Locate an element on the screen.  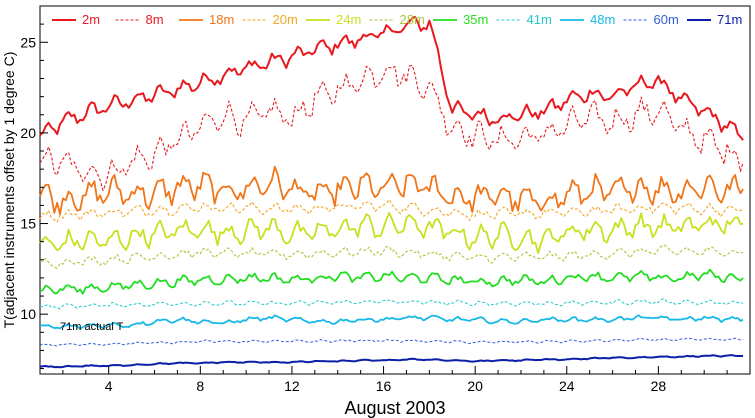
legend-label-20m: 20m is located at coordinates (285, 19).